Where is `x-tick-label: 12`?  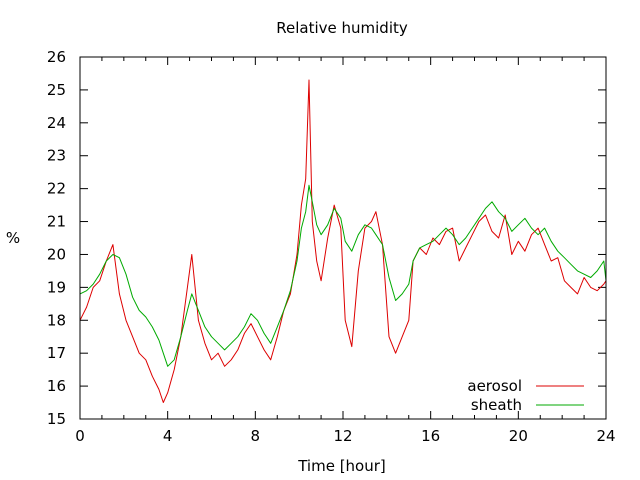
x-tick-label: 12 is located at coordinates (342, 436).